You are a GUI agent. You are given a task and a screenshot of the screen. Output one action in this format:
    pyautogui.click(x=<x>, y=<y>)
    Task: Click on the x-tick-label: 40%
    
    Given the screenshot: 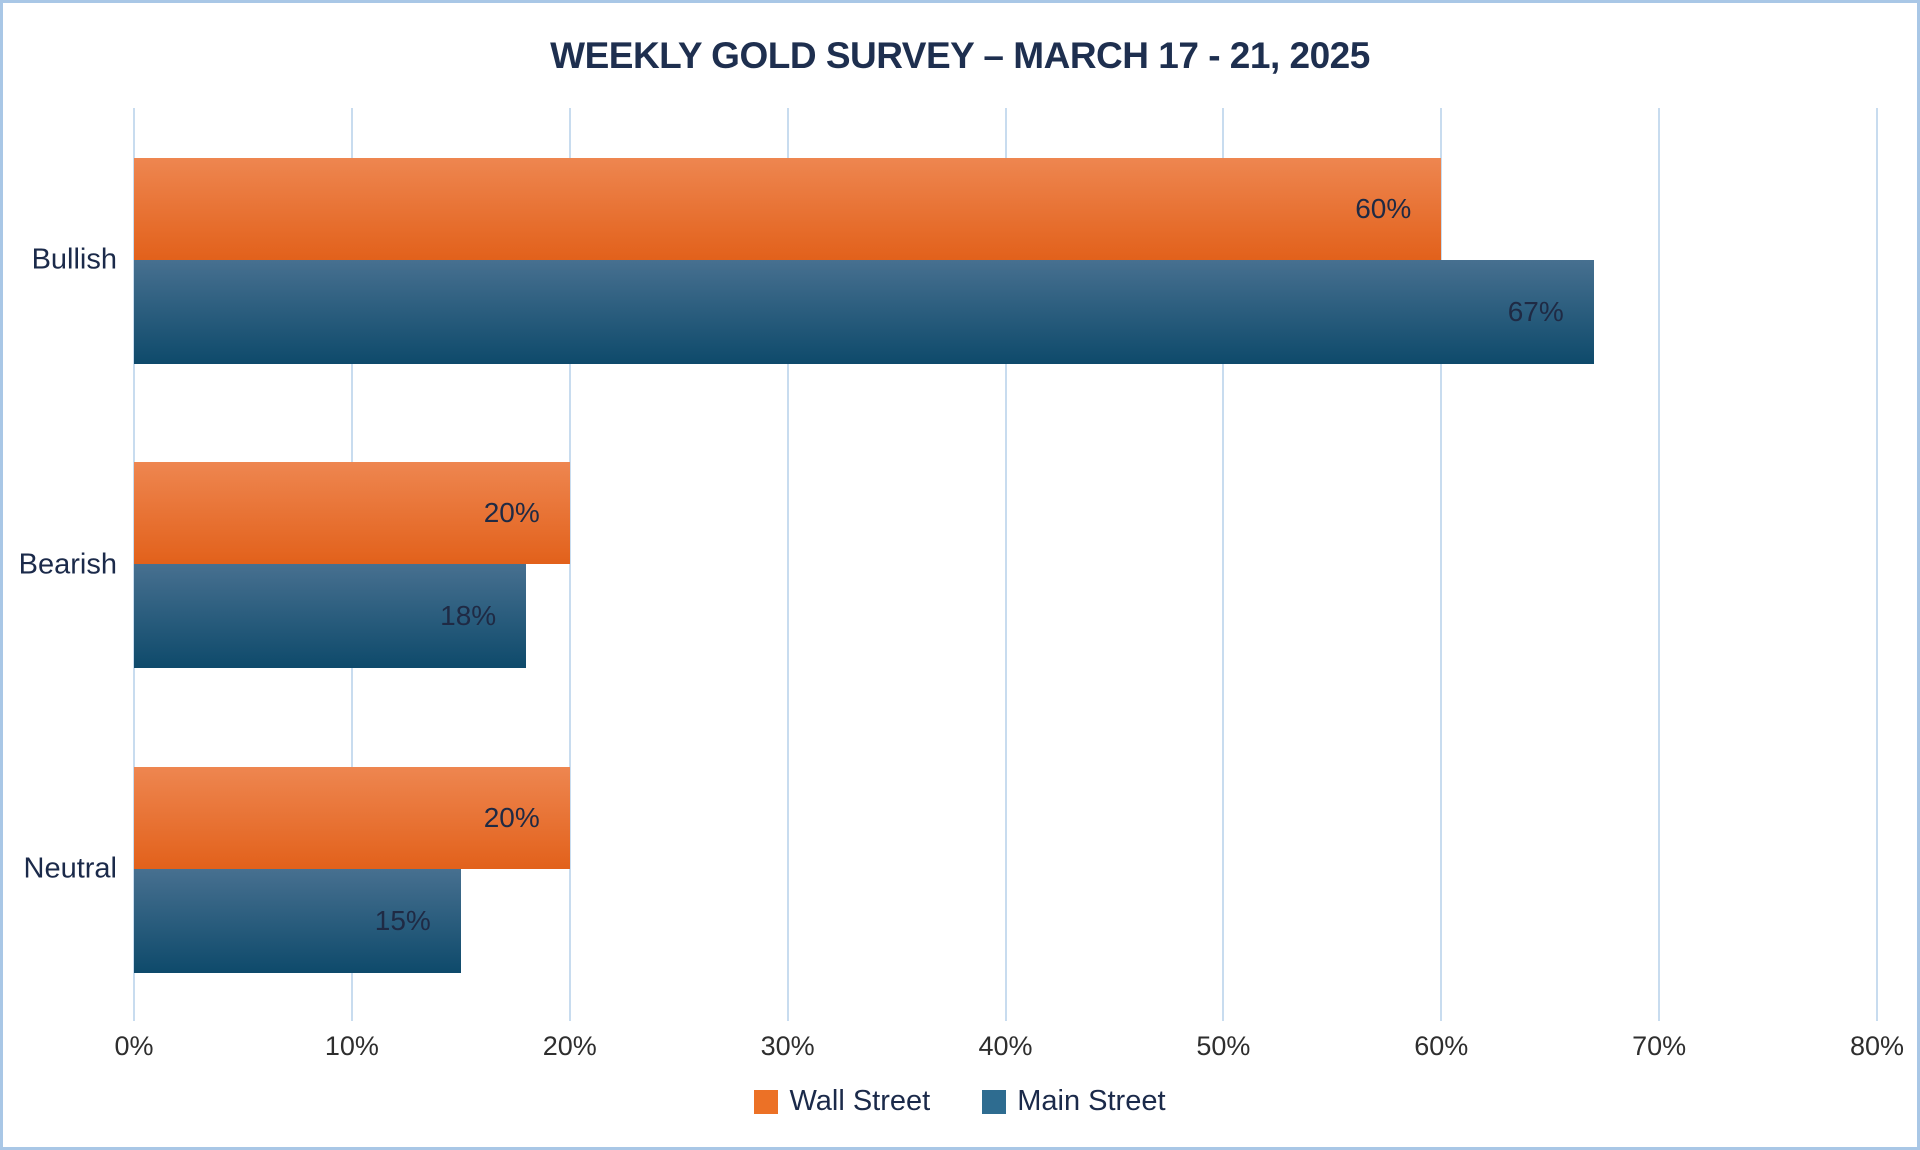 What is the action you would take?
    pyautogui.click(x=1005, y=1046)
    